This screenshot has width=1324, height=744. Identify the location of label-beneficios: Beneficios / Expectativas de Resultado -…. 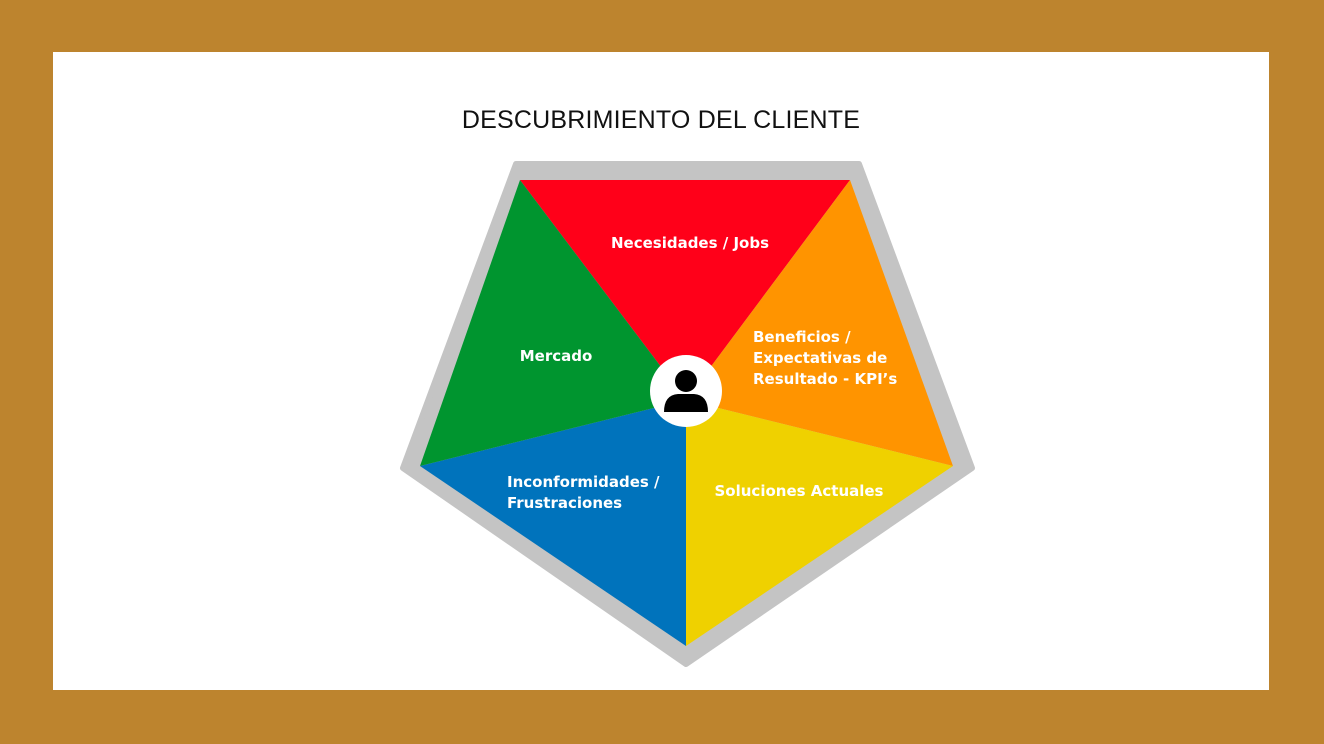
(825, 358).